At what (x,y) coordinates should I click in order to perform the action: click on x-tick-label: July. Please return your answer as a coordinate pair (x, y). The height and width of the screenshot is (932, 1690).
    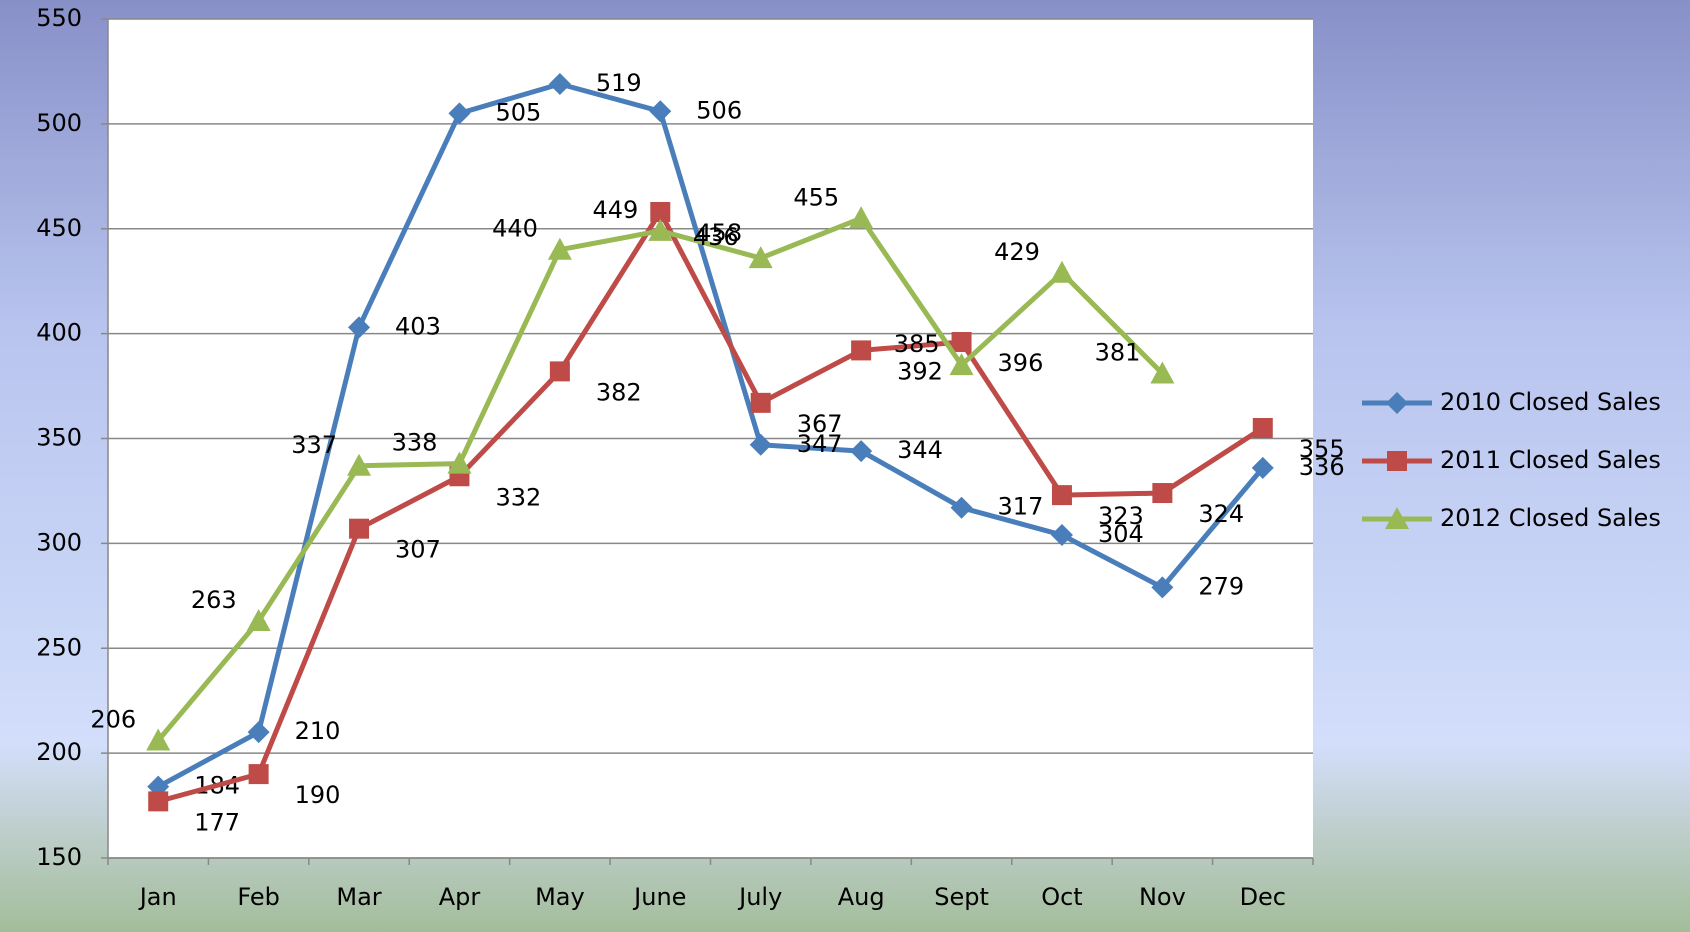
    Looking at the image, I should click on (759, 897).